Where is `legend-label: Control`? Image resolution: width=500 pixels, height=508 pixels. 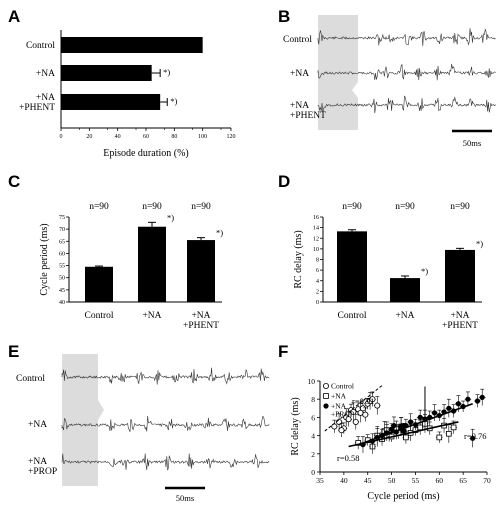 legend-label: Control is located at coordinates (342, 386).